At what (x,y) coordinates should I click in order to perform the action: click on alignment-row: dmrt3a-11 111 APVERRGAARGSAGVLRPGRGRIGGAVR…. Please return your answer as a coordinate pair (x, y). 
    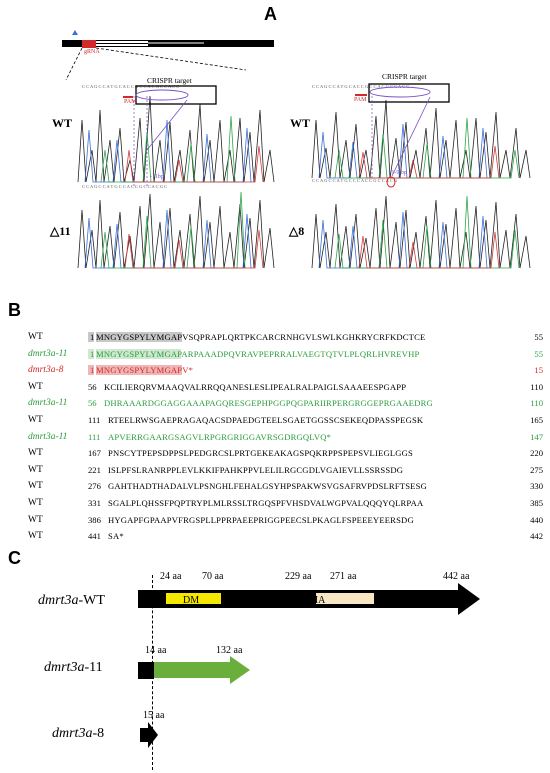
    Looking at the image, I should click on (285, 440).